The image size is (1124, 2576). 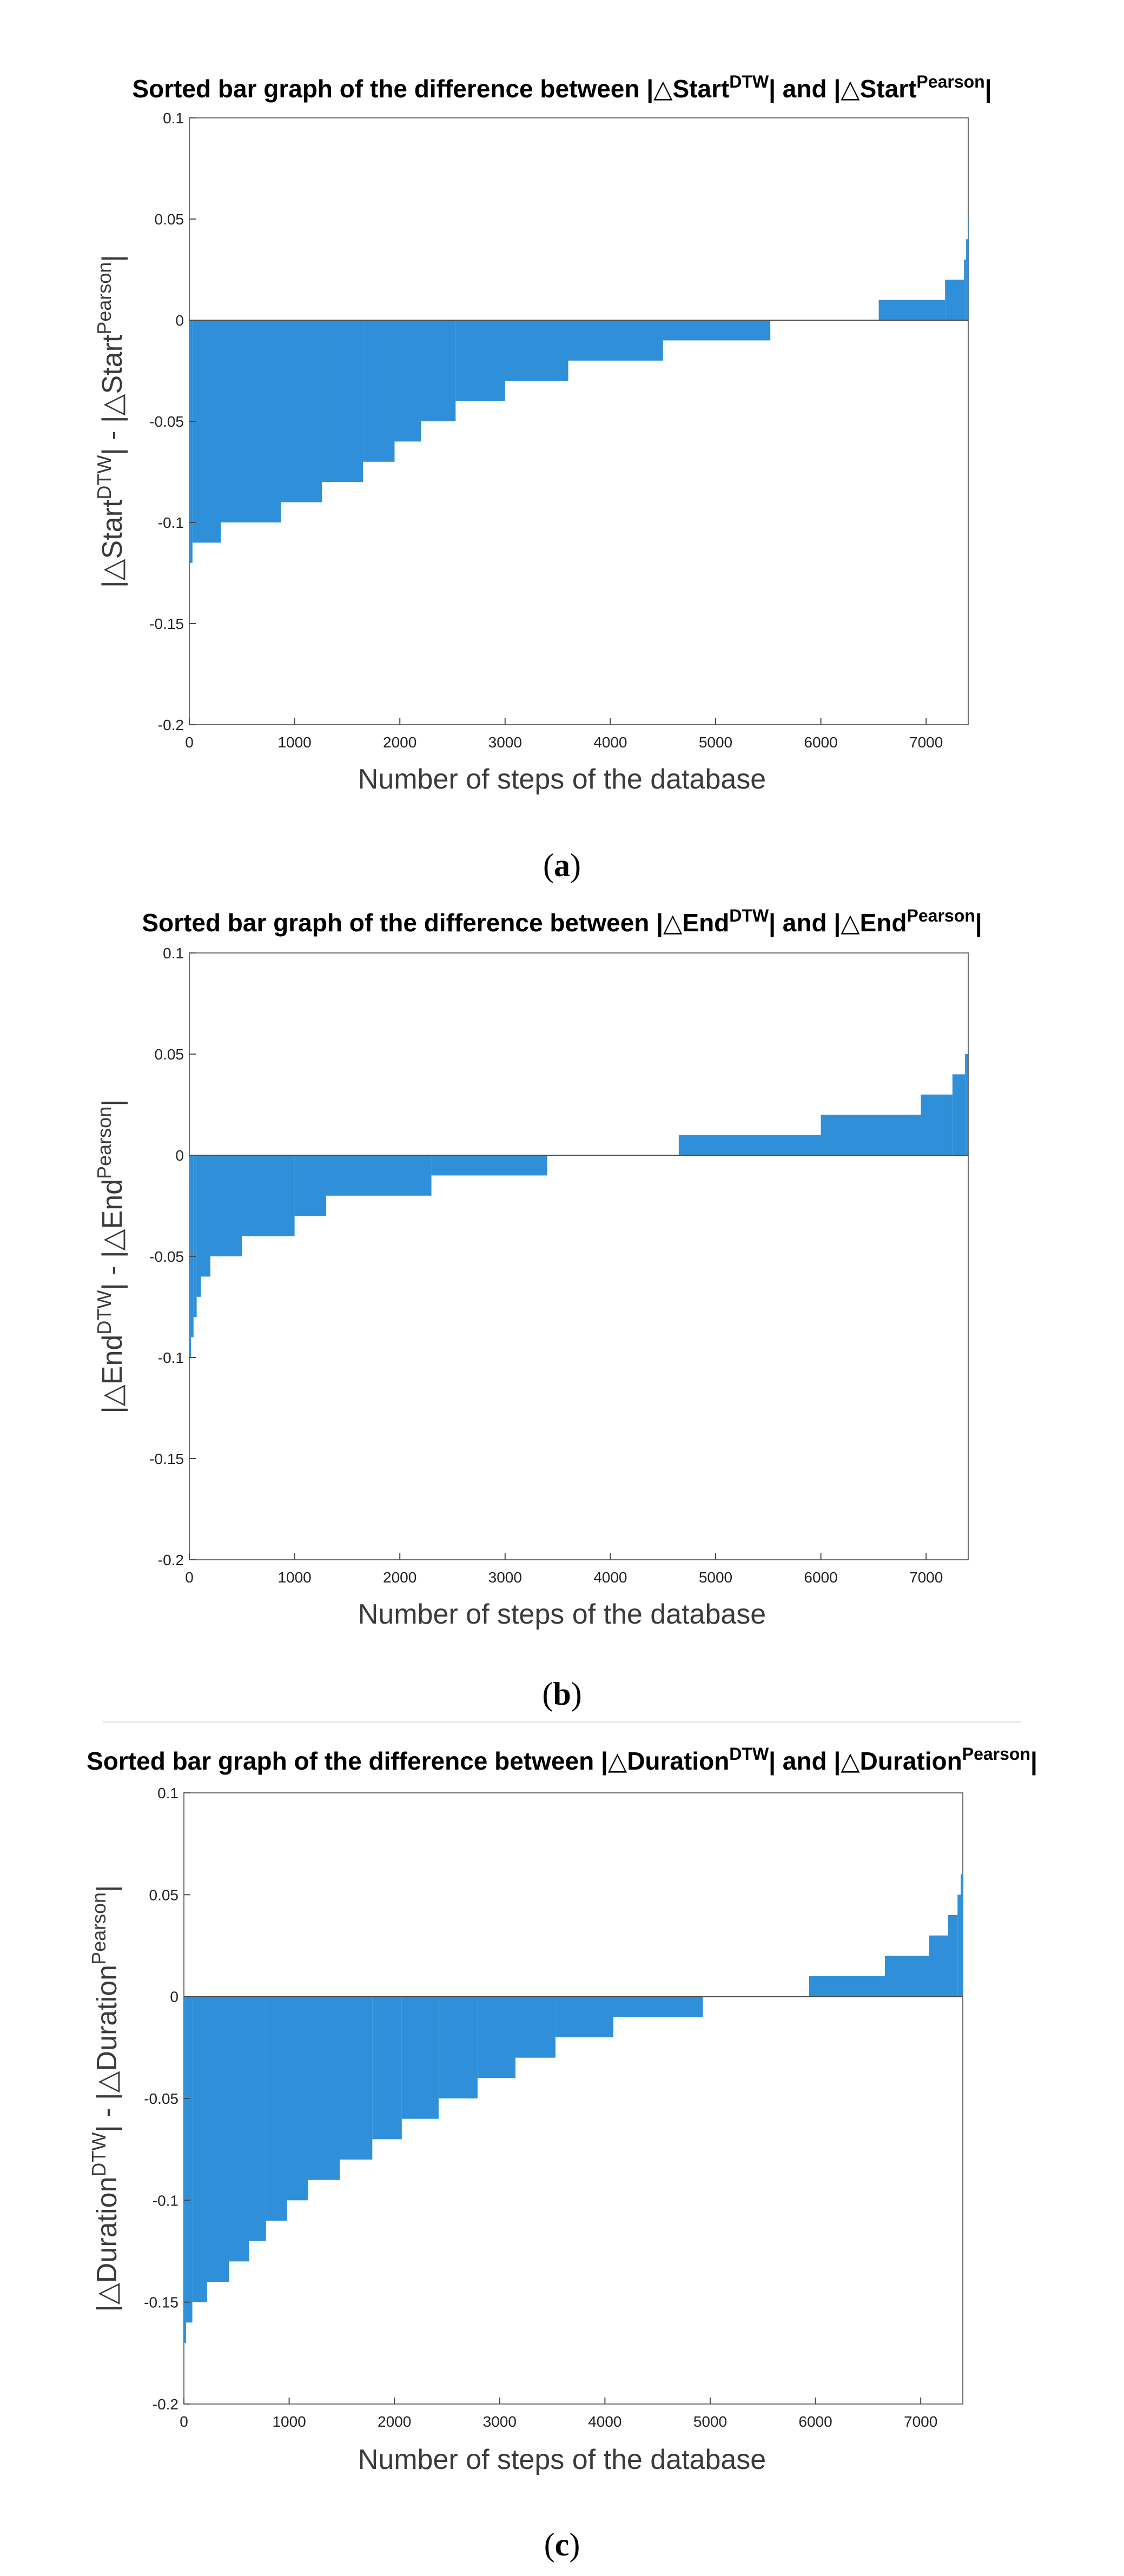 What do you see at coordinates (105, 2099) in the screenshot?
I see `y-axis-label: |△DurationDTW| - |△DurationPearson|` at bounding box center [105, 2099].